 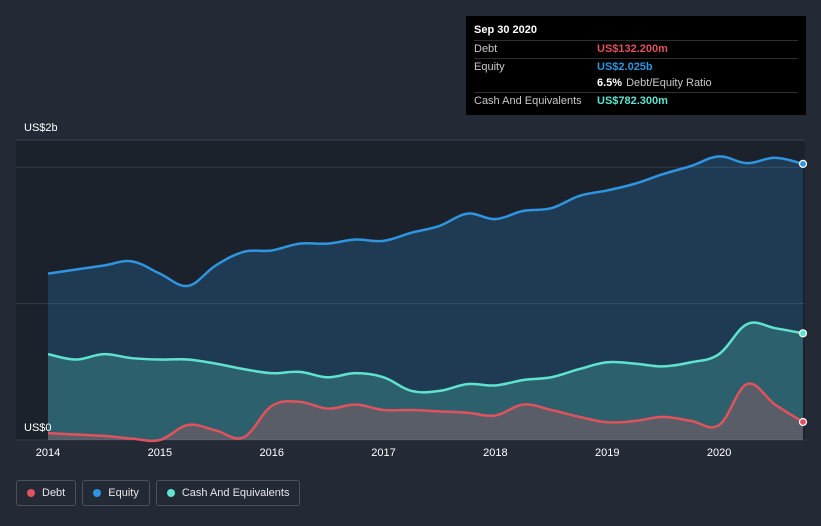 What do you see at coordinates (123, 493) in the screenshot?
I see `legend-equity-label: Equity` at bounding box center [123, 493].